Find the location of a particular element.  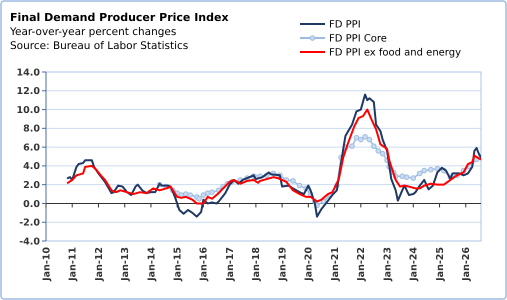

y-tick-label: 4.0 is located at coordinates (31, 166).